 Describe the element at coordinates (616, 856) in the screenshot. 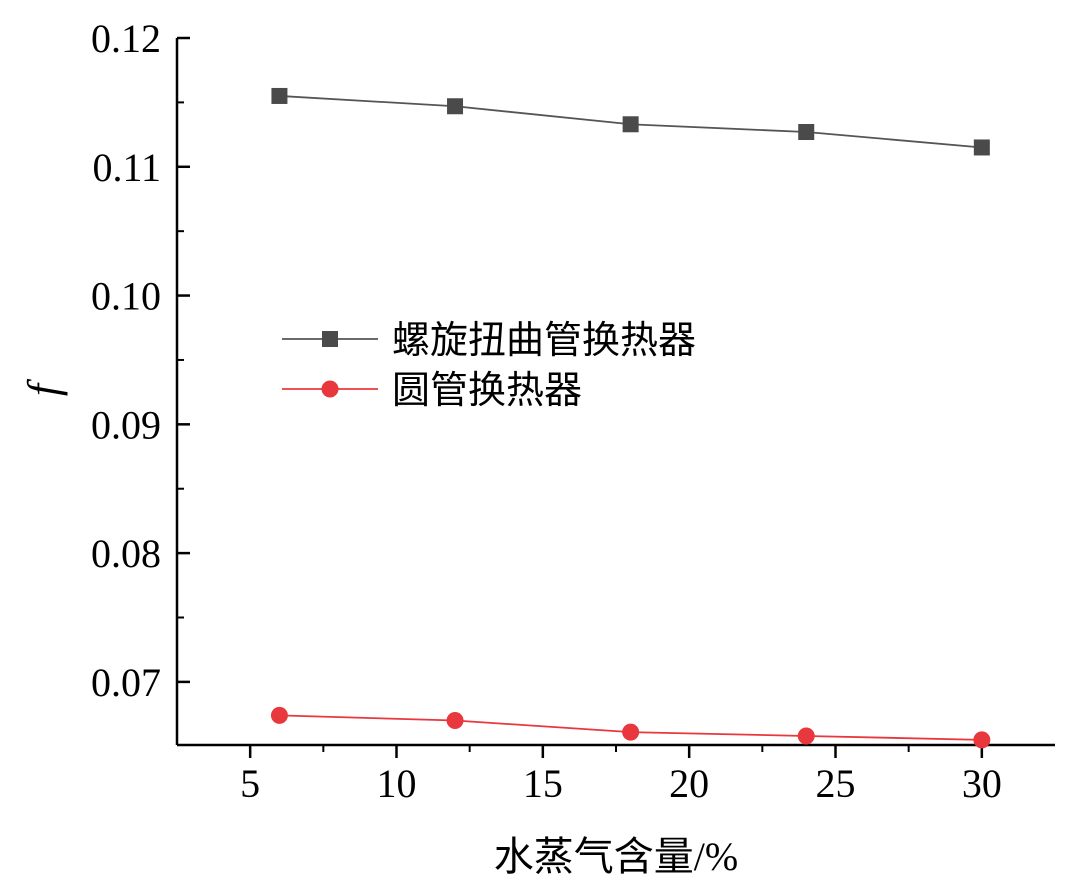

I see `x-axis-title: 水蒸气含量/%` at that location.